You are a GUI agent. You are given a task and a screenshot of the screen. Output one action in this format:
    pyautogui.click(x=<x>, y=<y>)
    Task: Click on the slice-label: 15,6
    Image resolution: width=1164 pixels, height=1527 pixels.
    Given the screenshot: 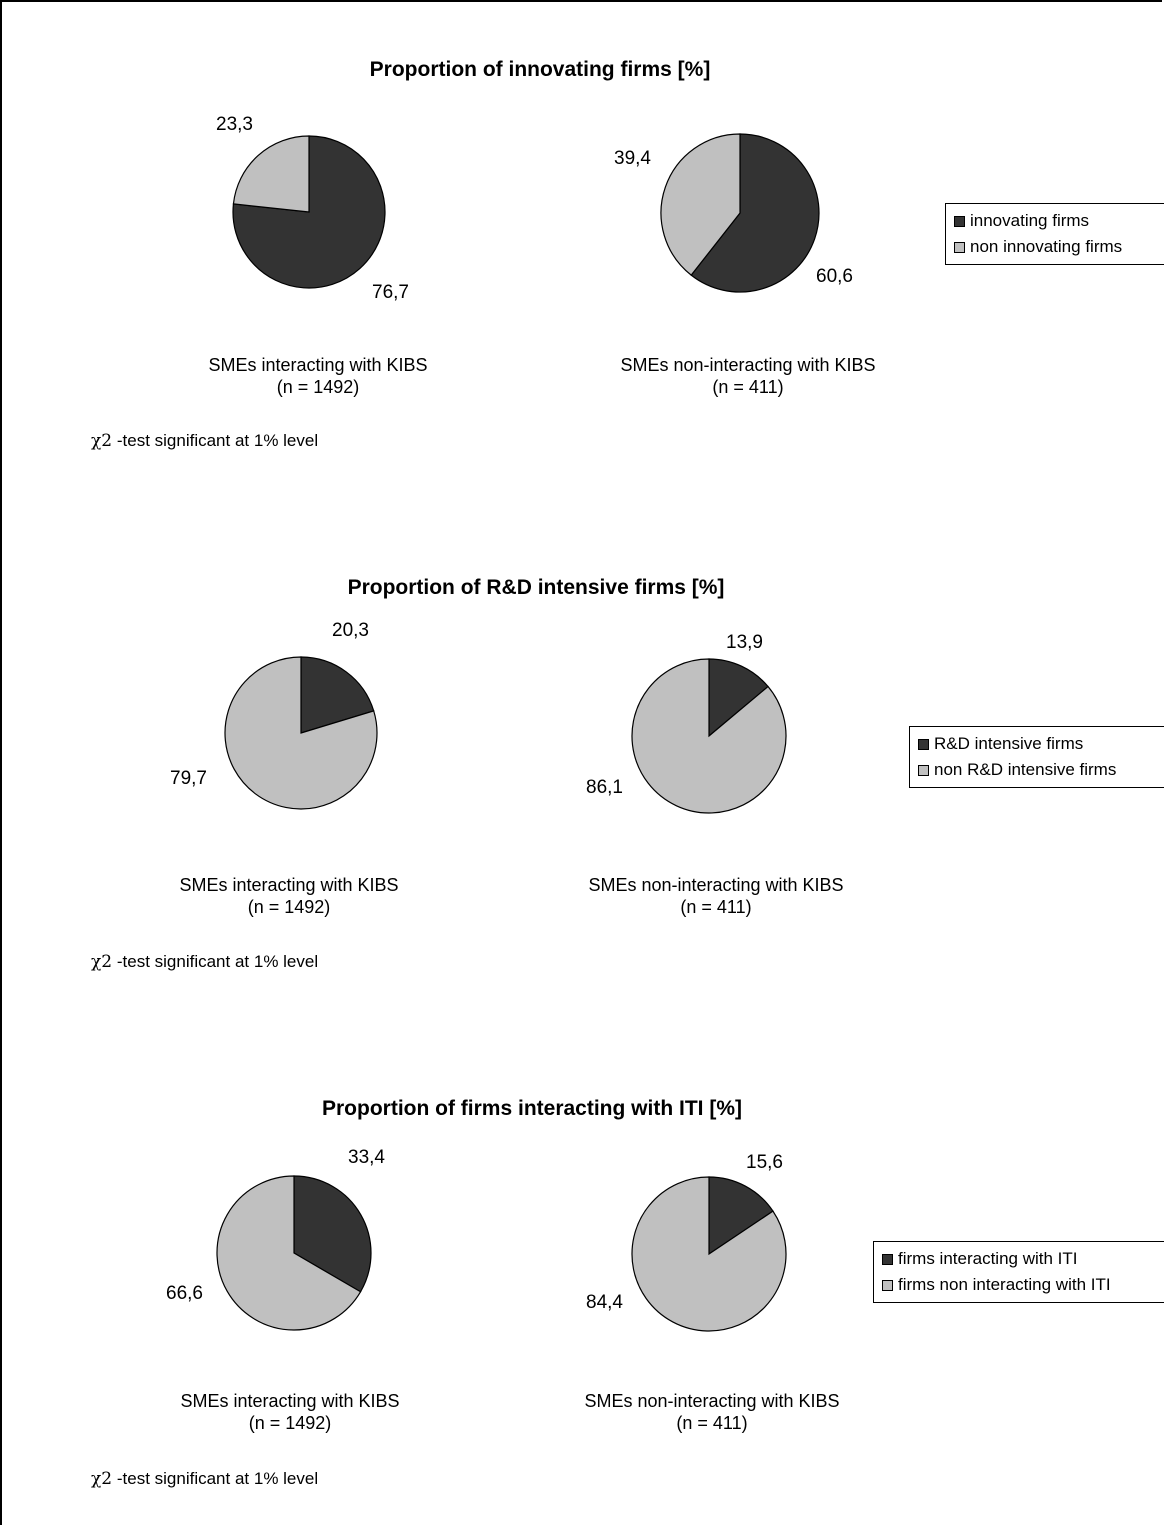 What is the action you would take?
    pyautogui.click(x=764, y=1162)
    